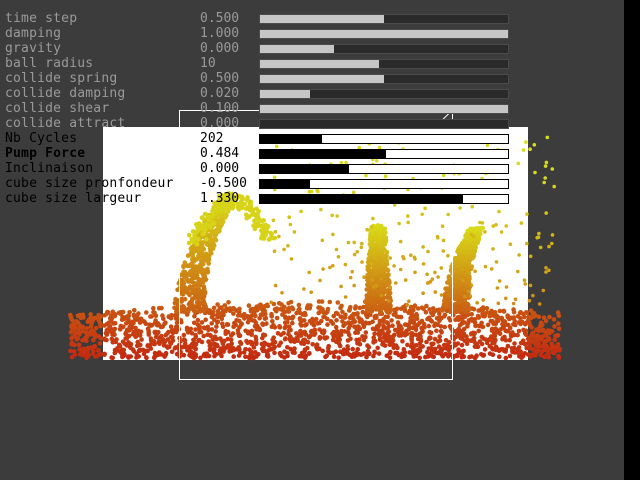  I want to click on param-label: ball radius, so click(49, 63).